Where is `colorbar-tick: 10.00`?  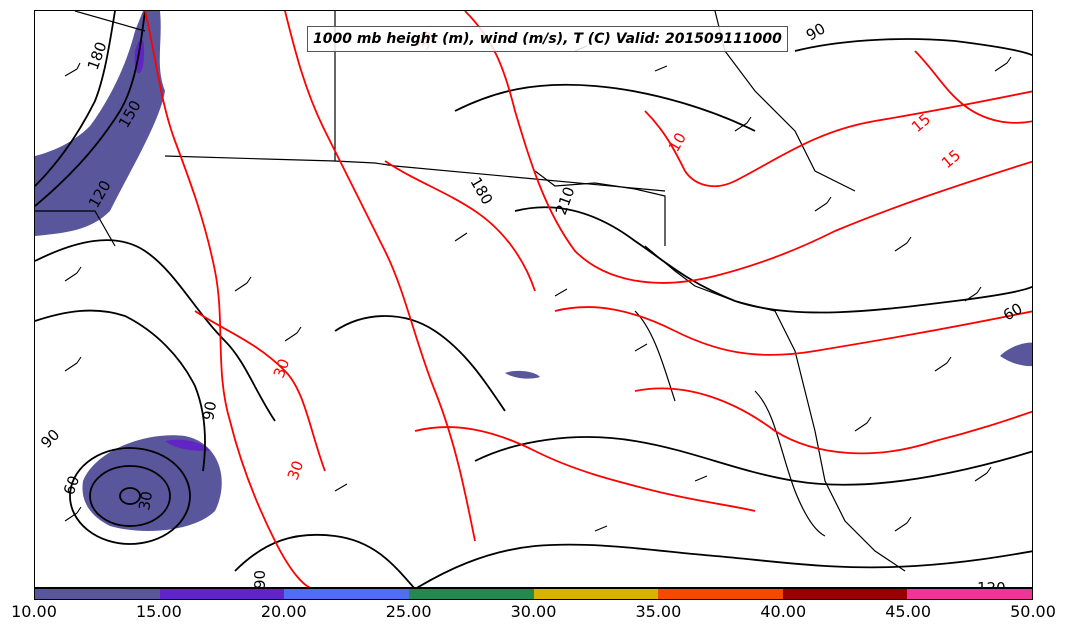 colorbar-tick: 10.00 is located at coordinates (34, 611).